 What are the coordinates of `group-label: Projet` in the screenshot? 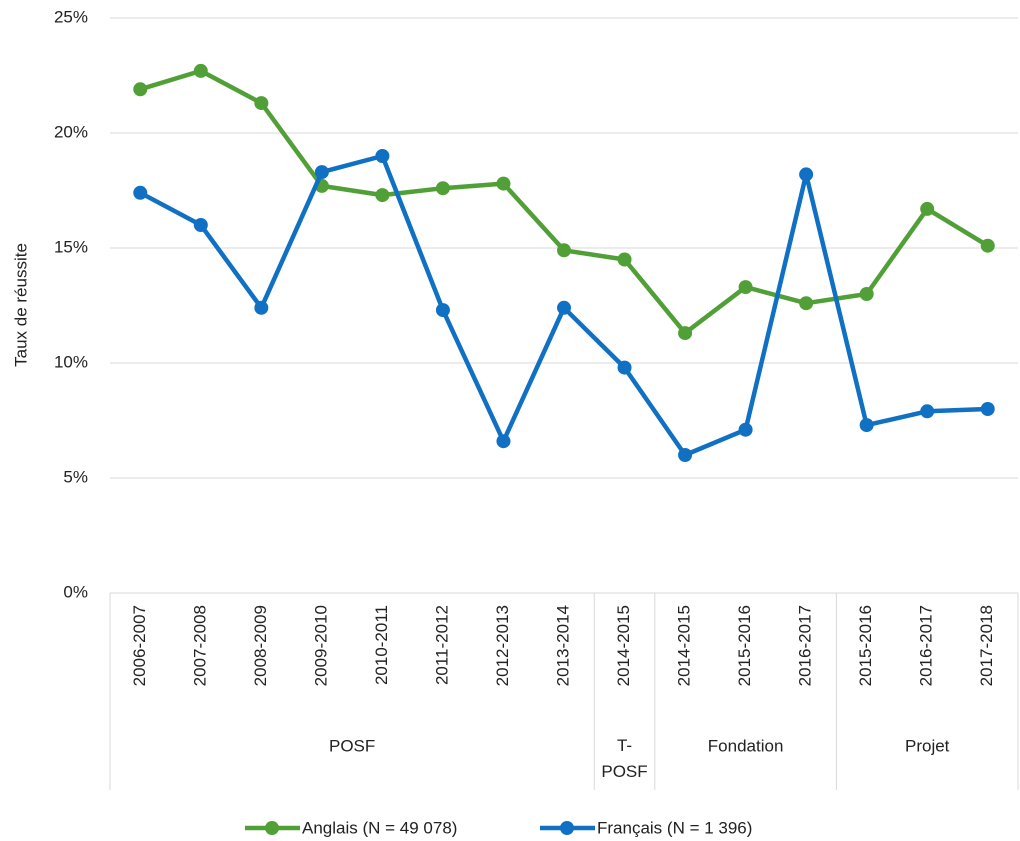 It's located at (927, 745).